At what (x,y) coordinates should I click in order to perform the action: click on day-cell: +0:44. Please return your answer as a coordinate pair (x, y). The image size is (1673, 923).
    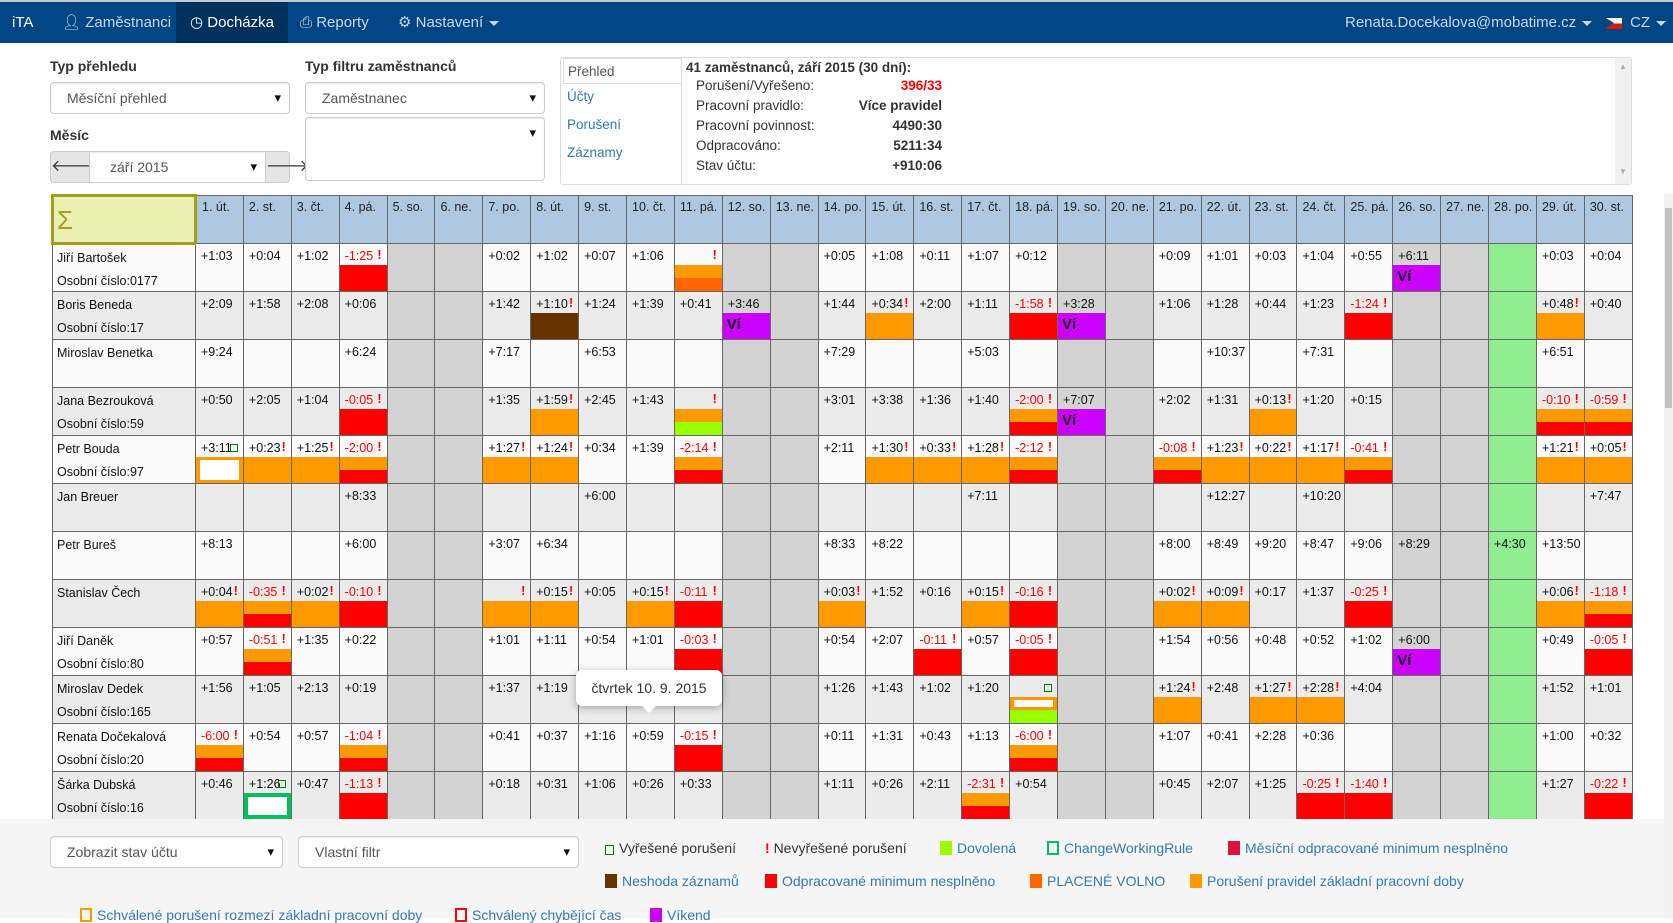
    Looking at the image, I should click on (1273, 315).